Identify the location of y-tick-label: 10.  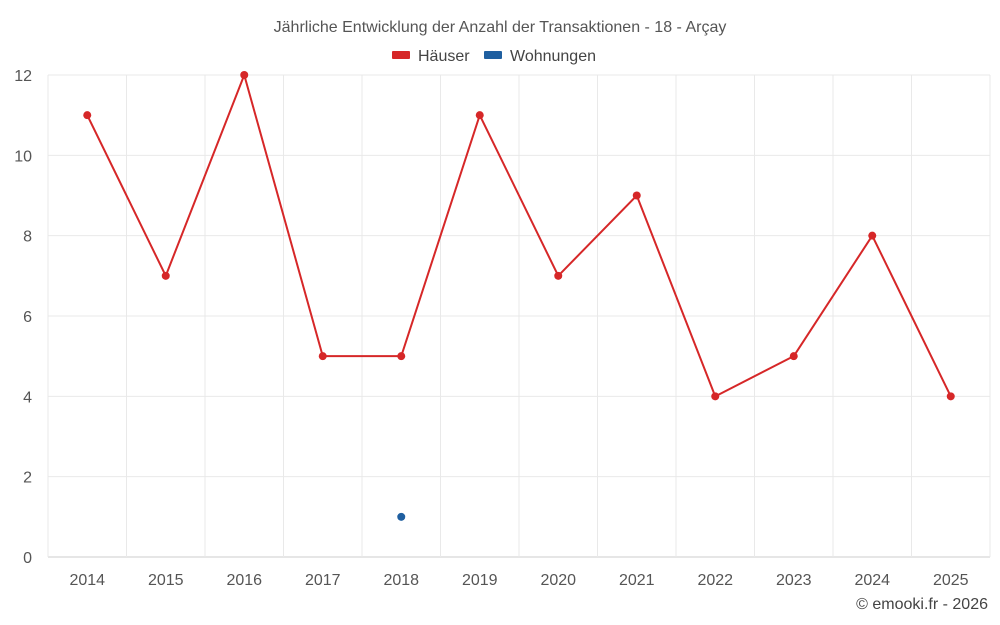
(23, 156).